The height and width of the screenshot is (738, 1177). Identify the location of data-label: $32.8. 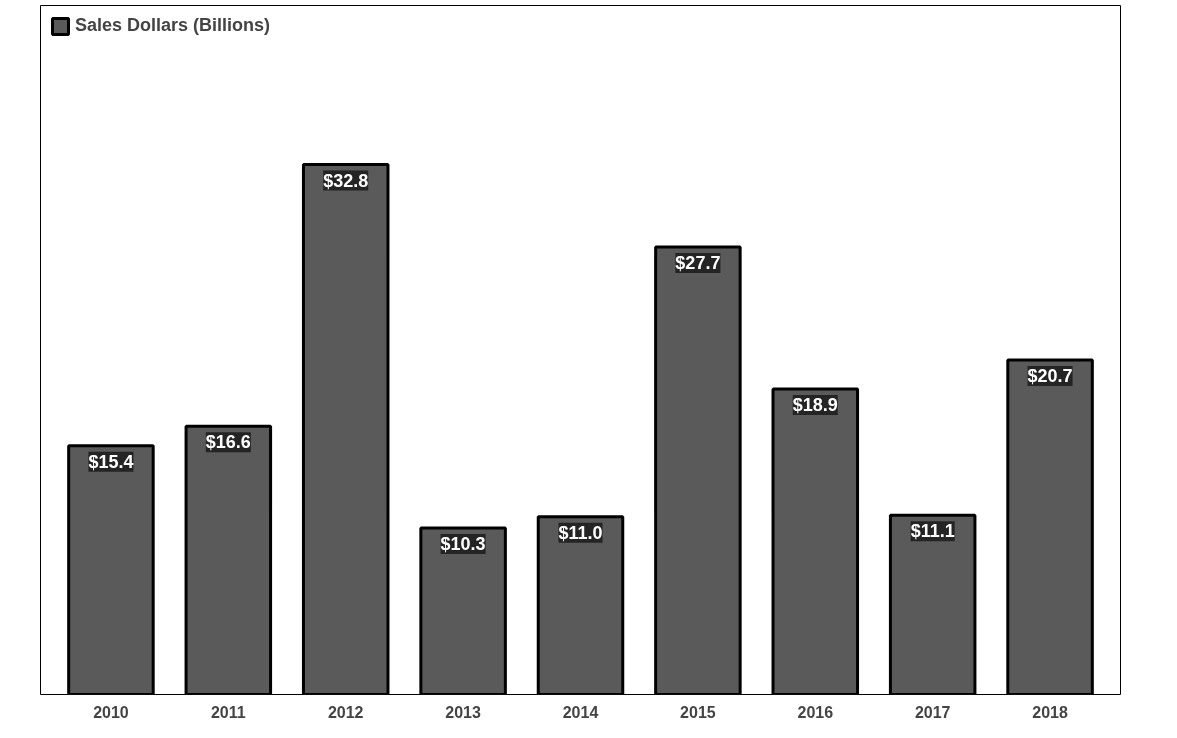
(346, 180).